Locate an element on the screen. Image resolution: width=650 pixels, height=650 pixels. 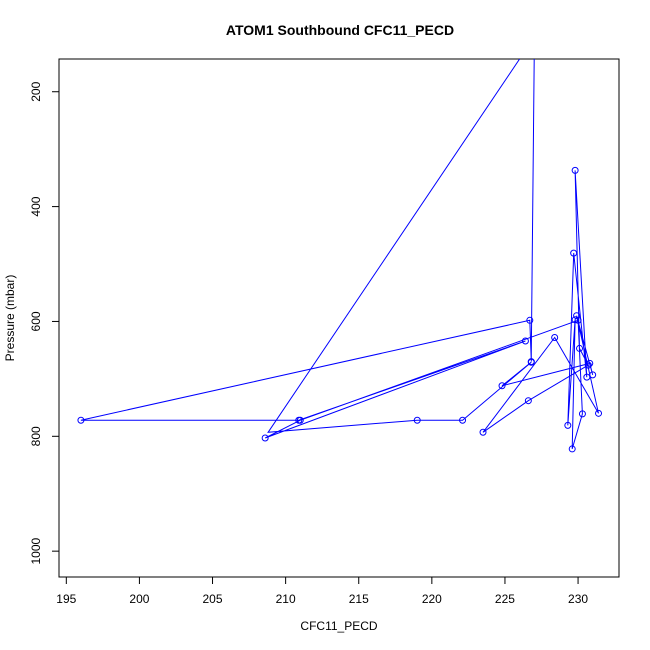
x-tick-label: 215 is located at coordinates (359, 599).